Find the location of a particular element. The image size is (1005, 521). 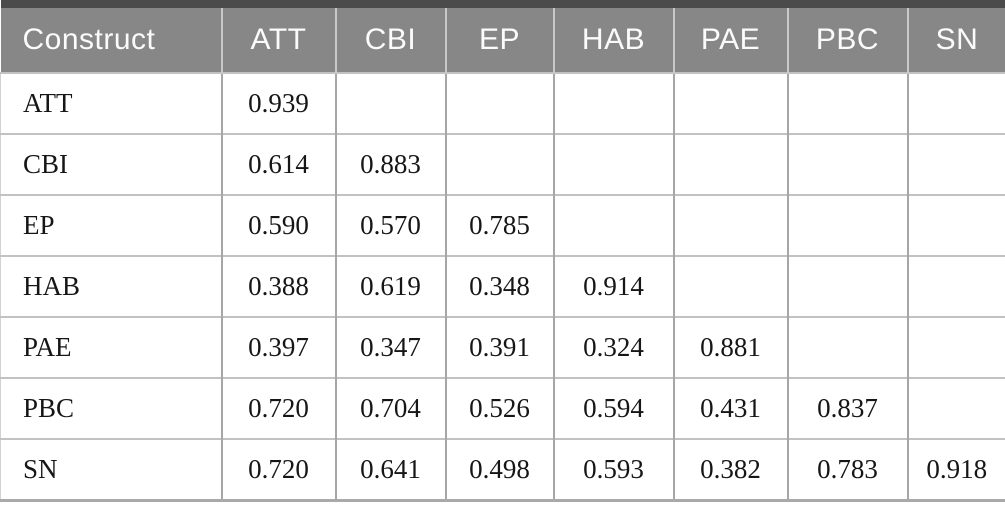

cell-ep-hab is located at coordinates (613, 225).